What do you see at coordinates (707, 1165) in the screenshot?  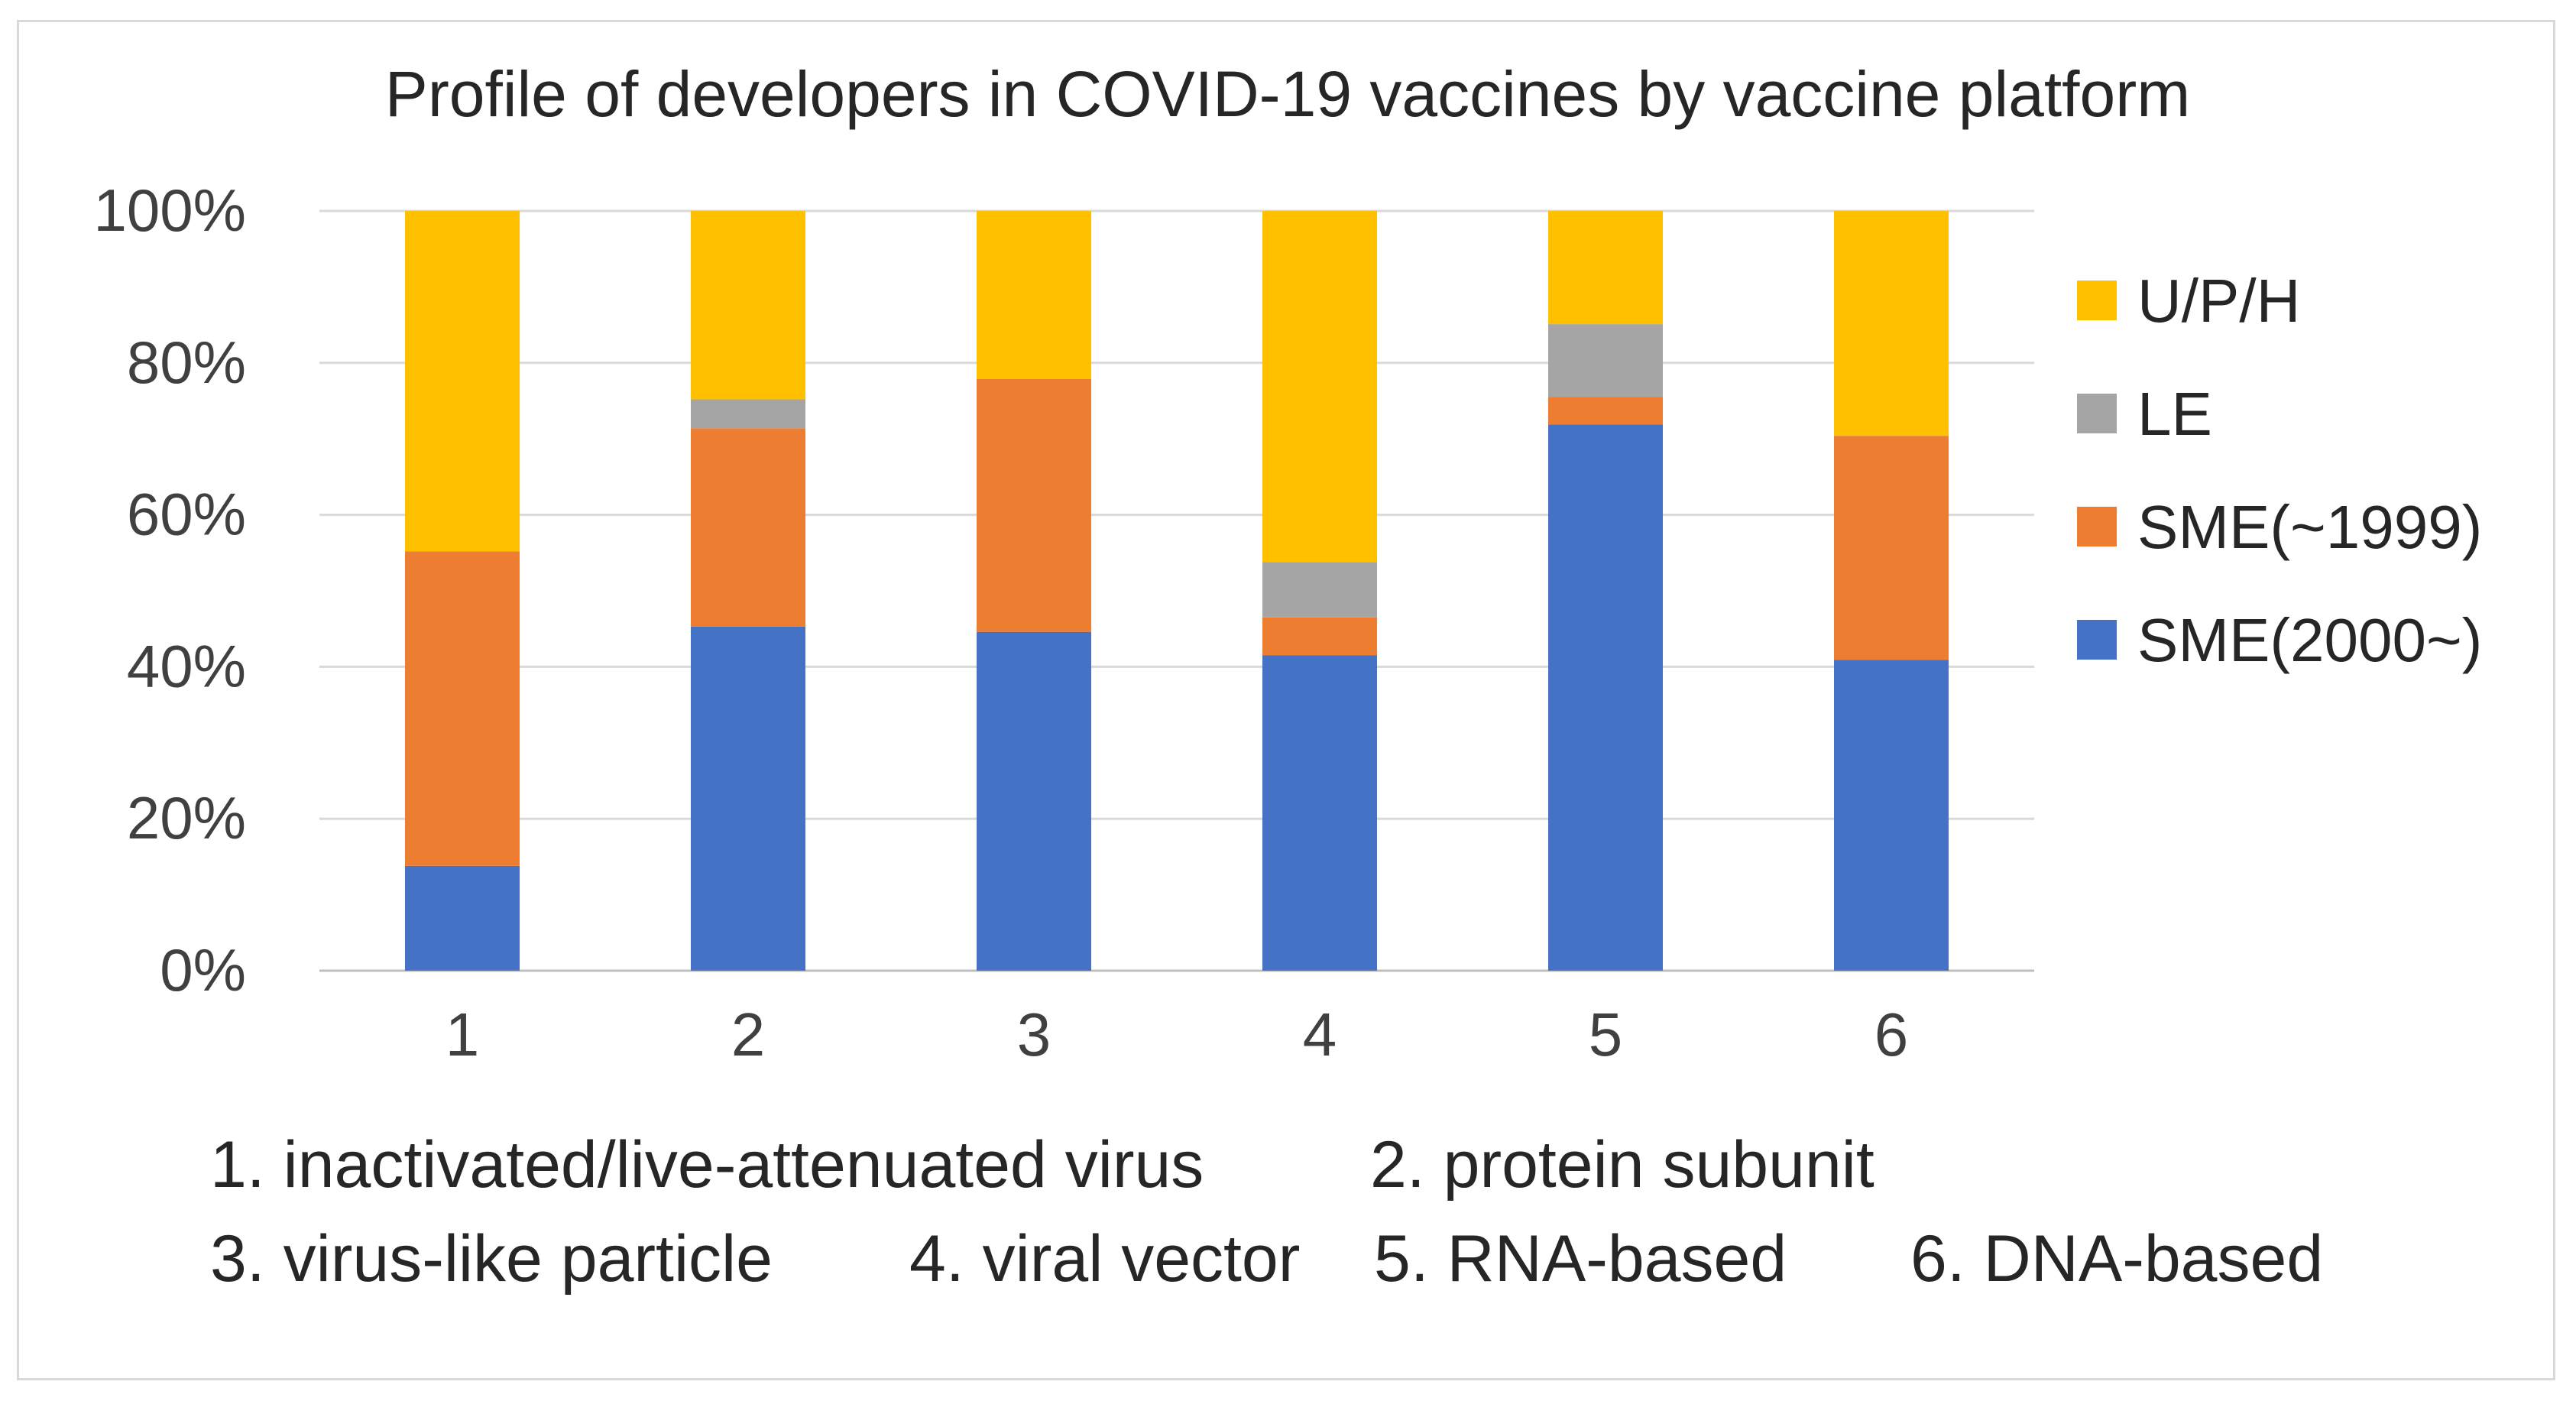 I see `platform-footnote-item: 1. inactivated/live-attenuated virus` at bounding box center [707, 1165].